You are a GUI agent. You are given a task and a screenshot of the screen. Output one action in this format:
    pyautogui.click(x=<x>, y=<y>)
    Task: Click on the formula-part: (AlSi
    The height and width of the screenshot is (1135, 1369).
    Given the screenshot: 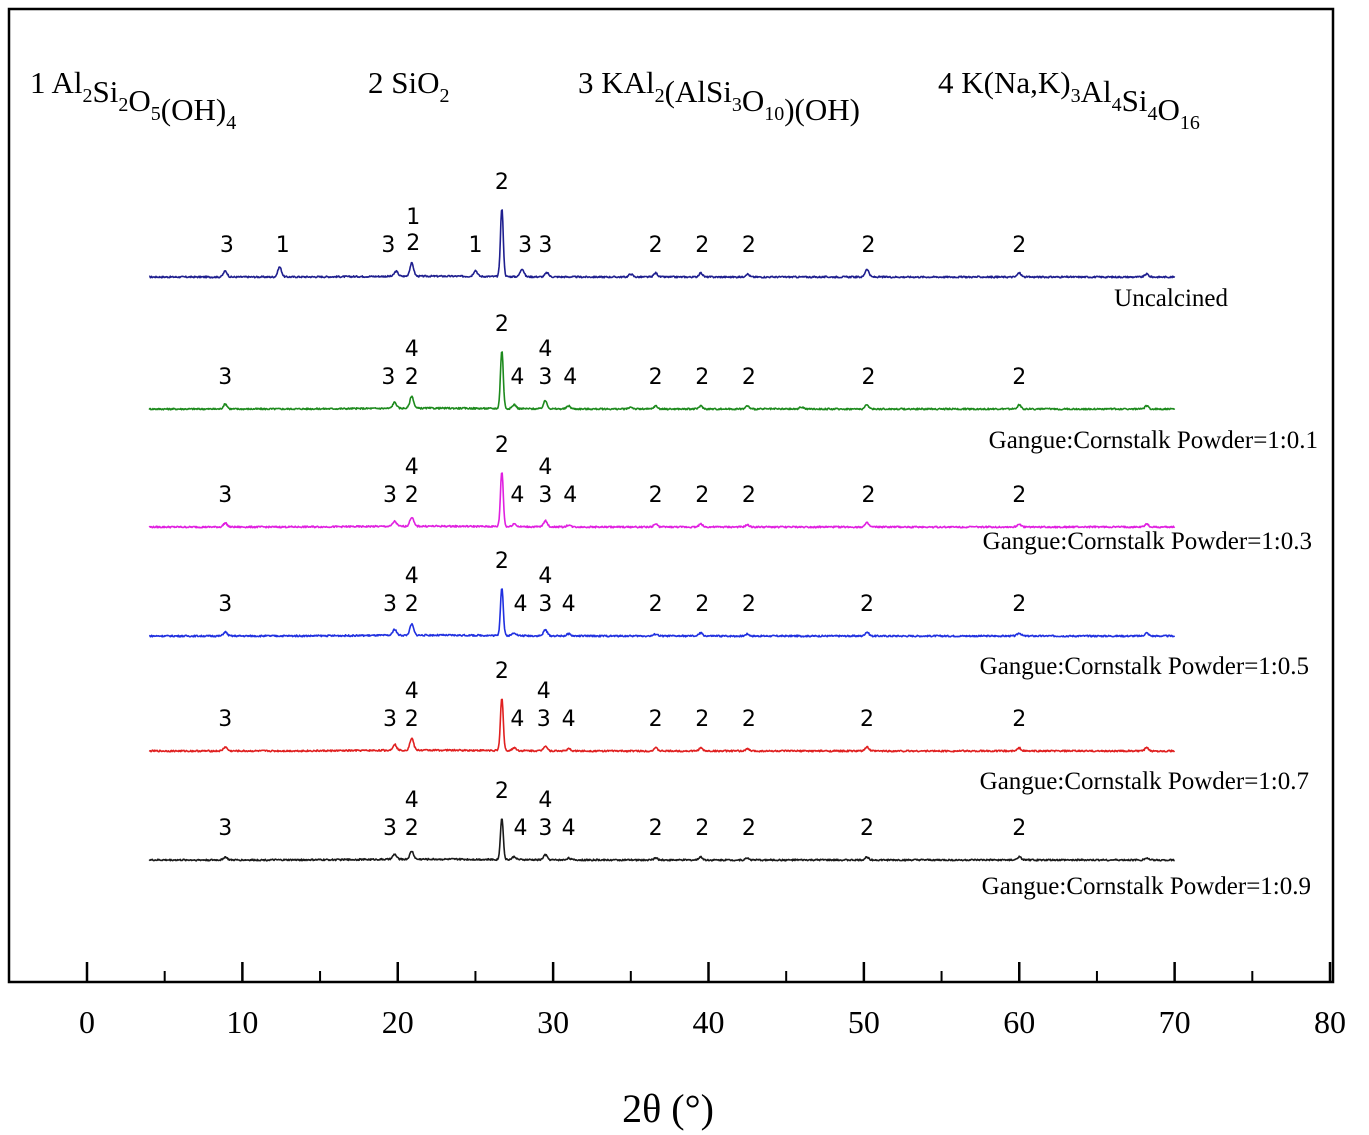 What is the action you would take?
    pyautogui.click(x=699, y=91)
    